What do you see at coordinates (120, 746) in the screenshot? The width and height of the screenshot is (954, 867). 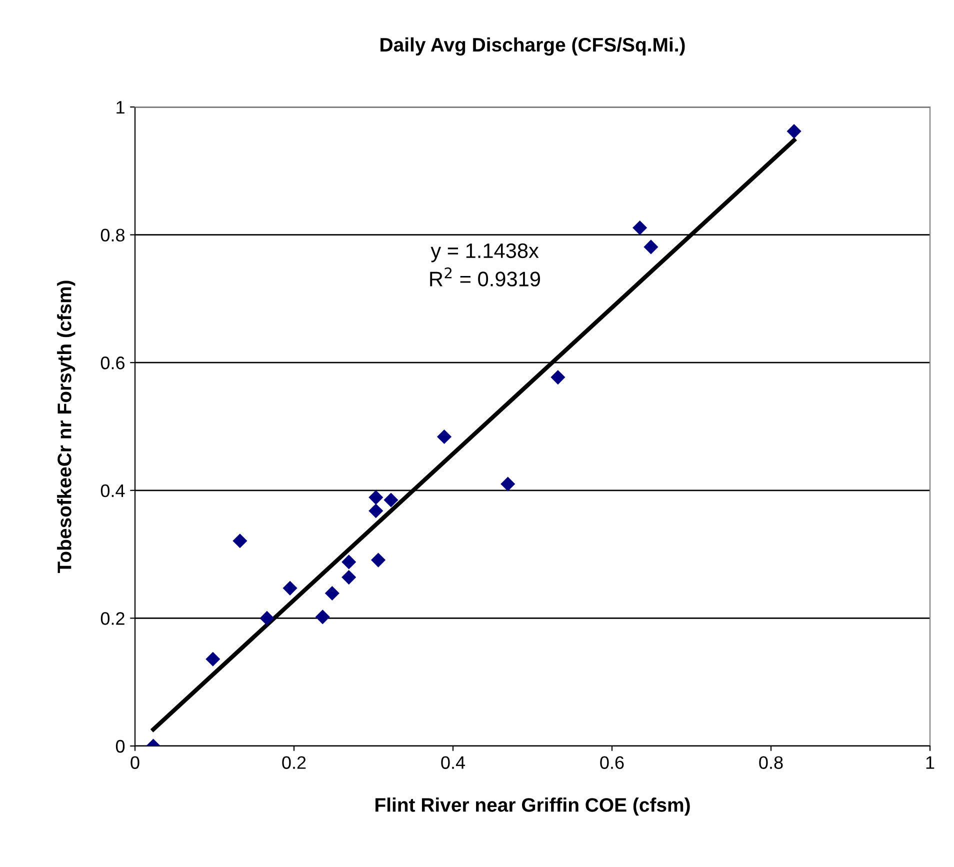 I see `y-tick-label: 0` at bounding box center [120, 746].